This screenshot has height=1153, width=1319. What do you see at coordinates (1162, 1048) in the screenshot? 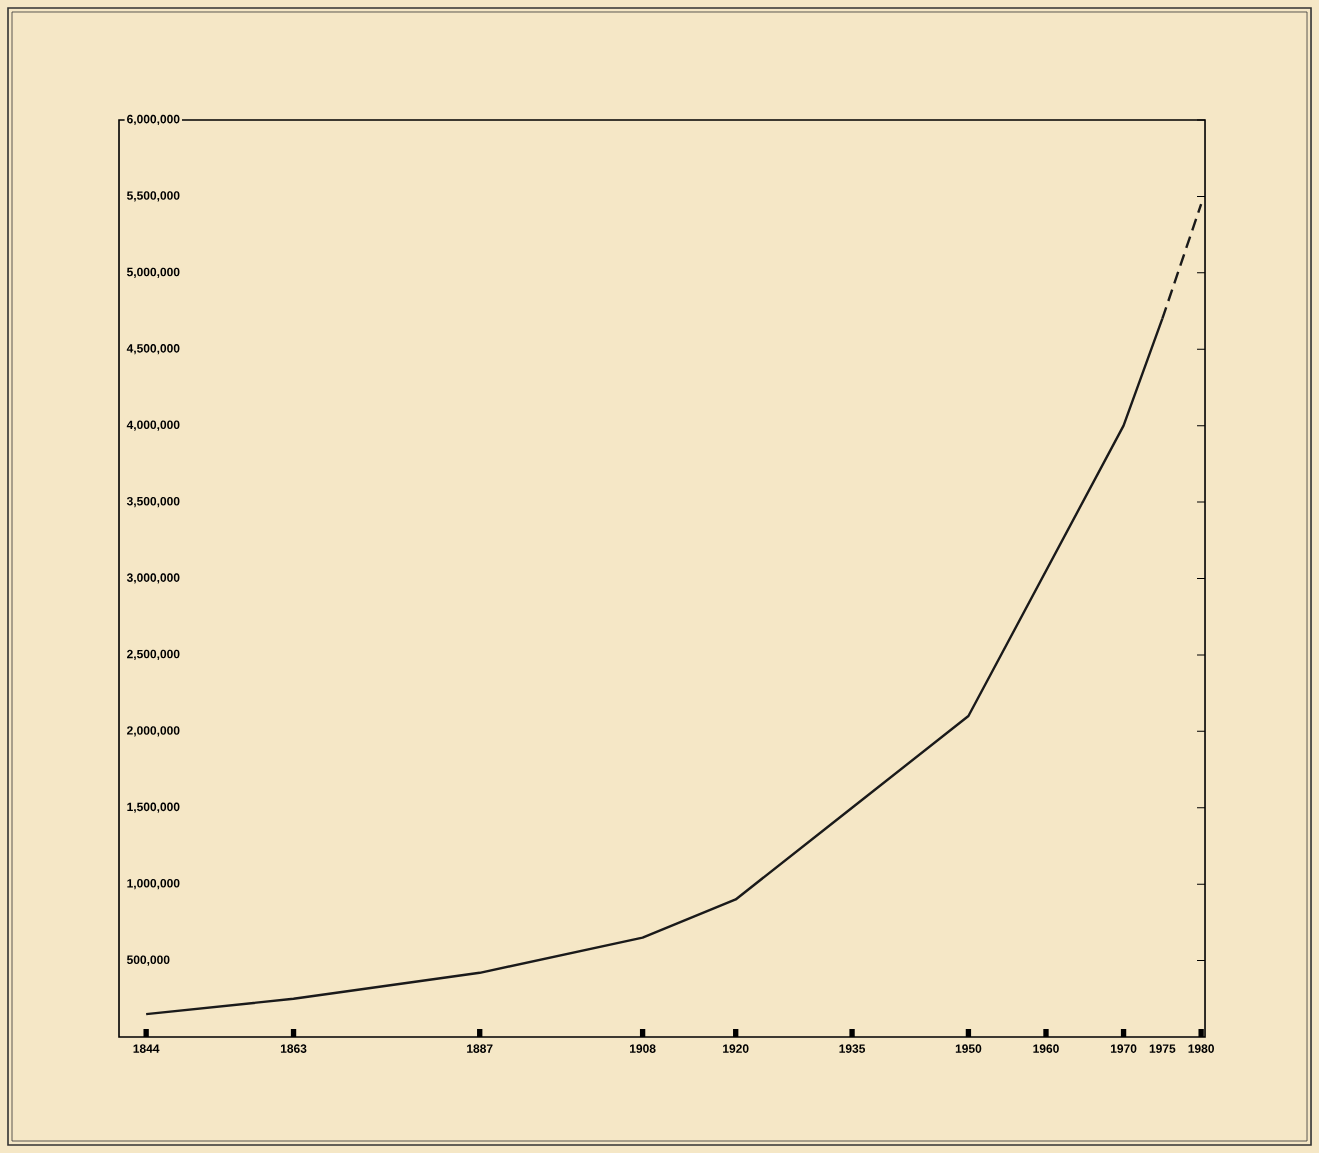
I see `x-tick-label: 1975` at bounding box center [1162, 1048].